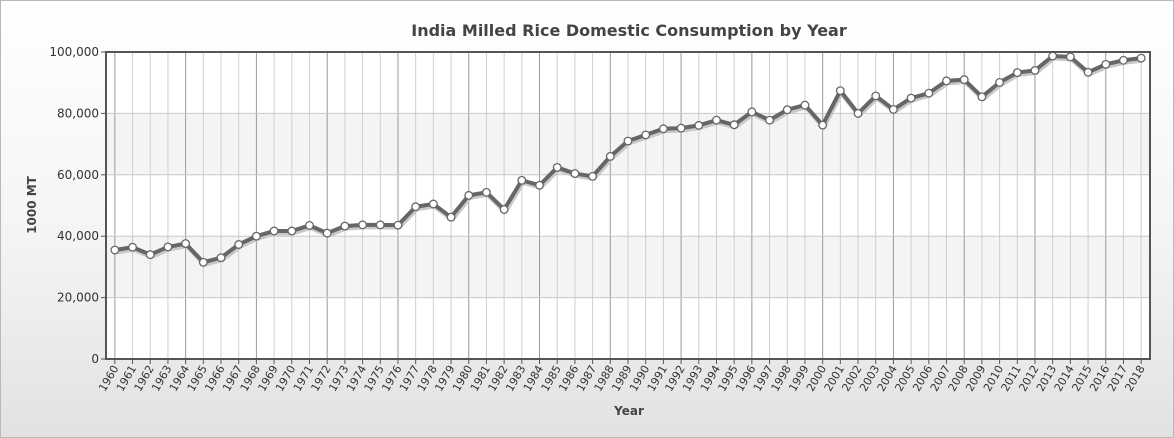  I want to click on y-tick-label: 0, so click(95, 359).